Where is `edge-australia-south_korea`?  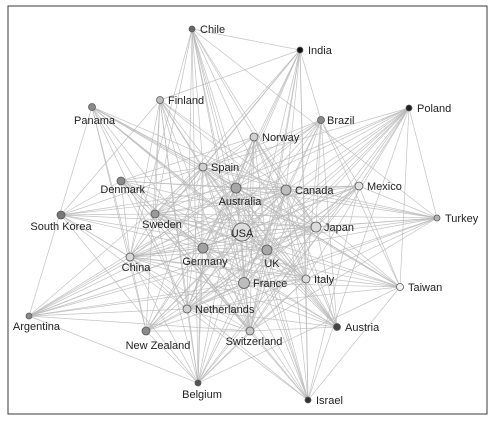
edge-australia-south_korea is located at coordinates (148, 201).